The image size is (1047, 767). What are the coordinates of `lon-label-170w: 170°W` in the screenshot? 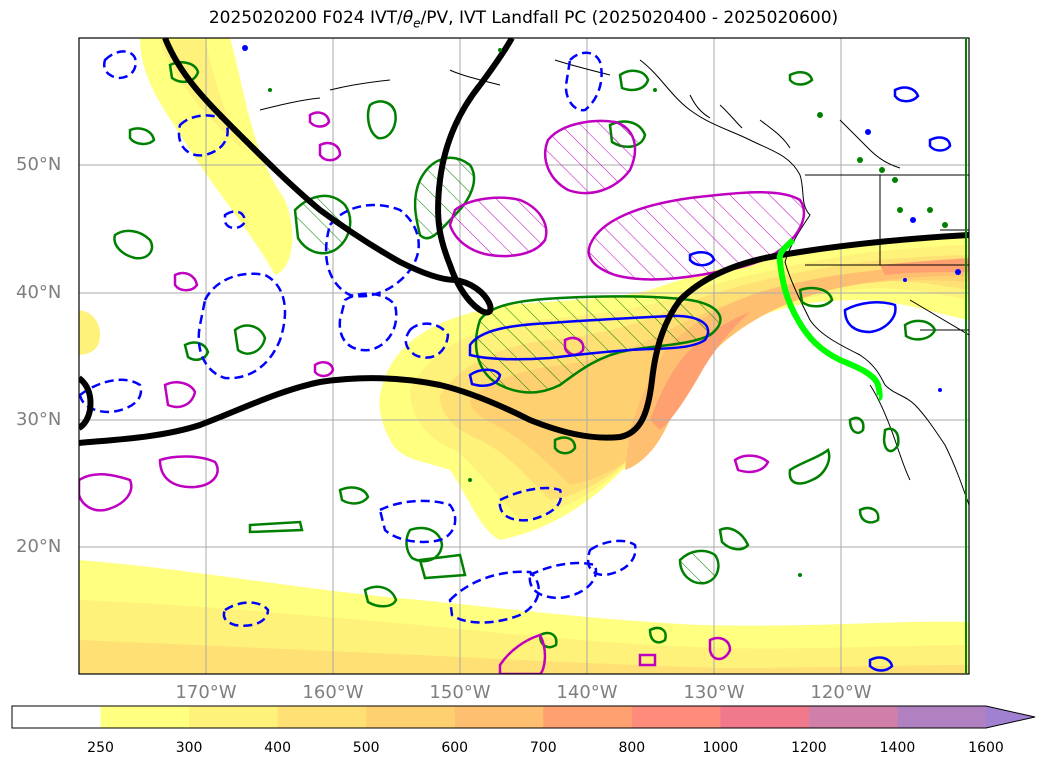 It's located at (206, 692).